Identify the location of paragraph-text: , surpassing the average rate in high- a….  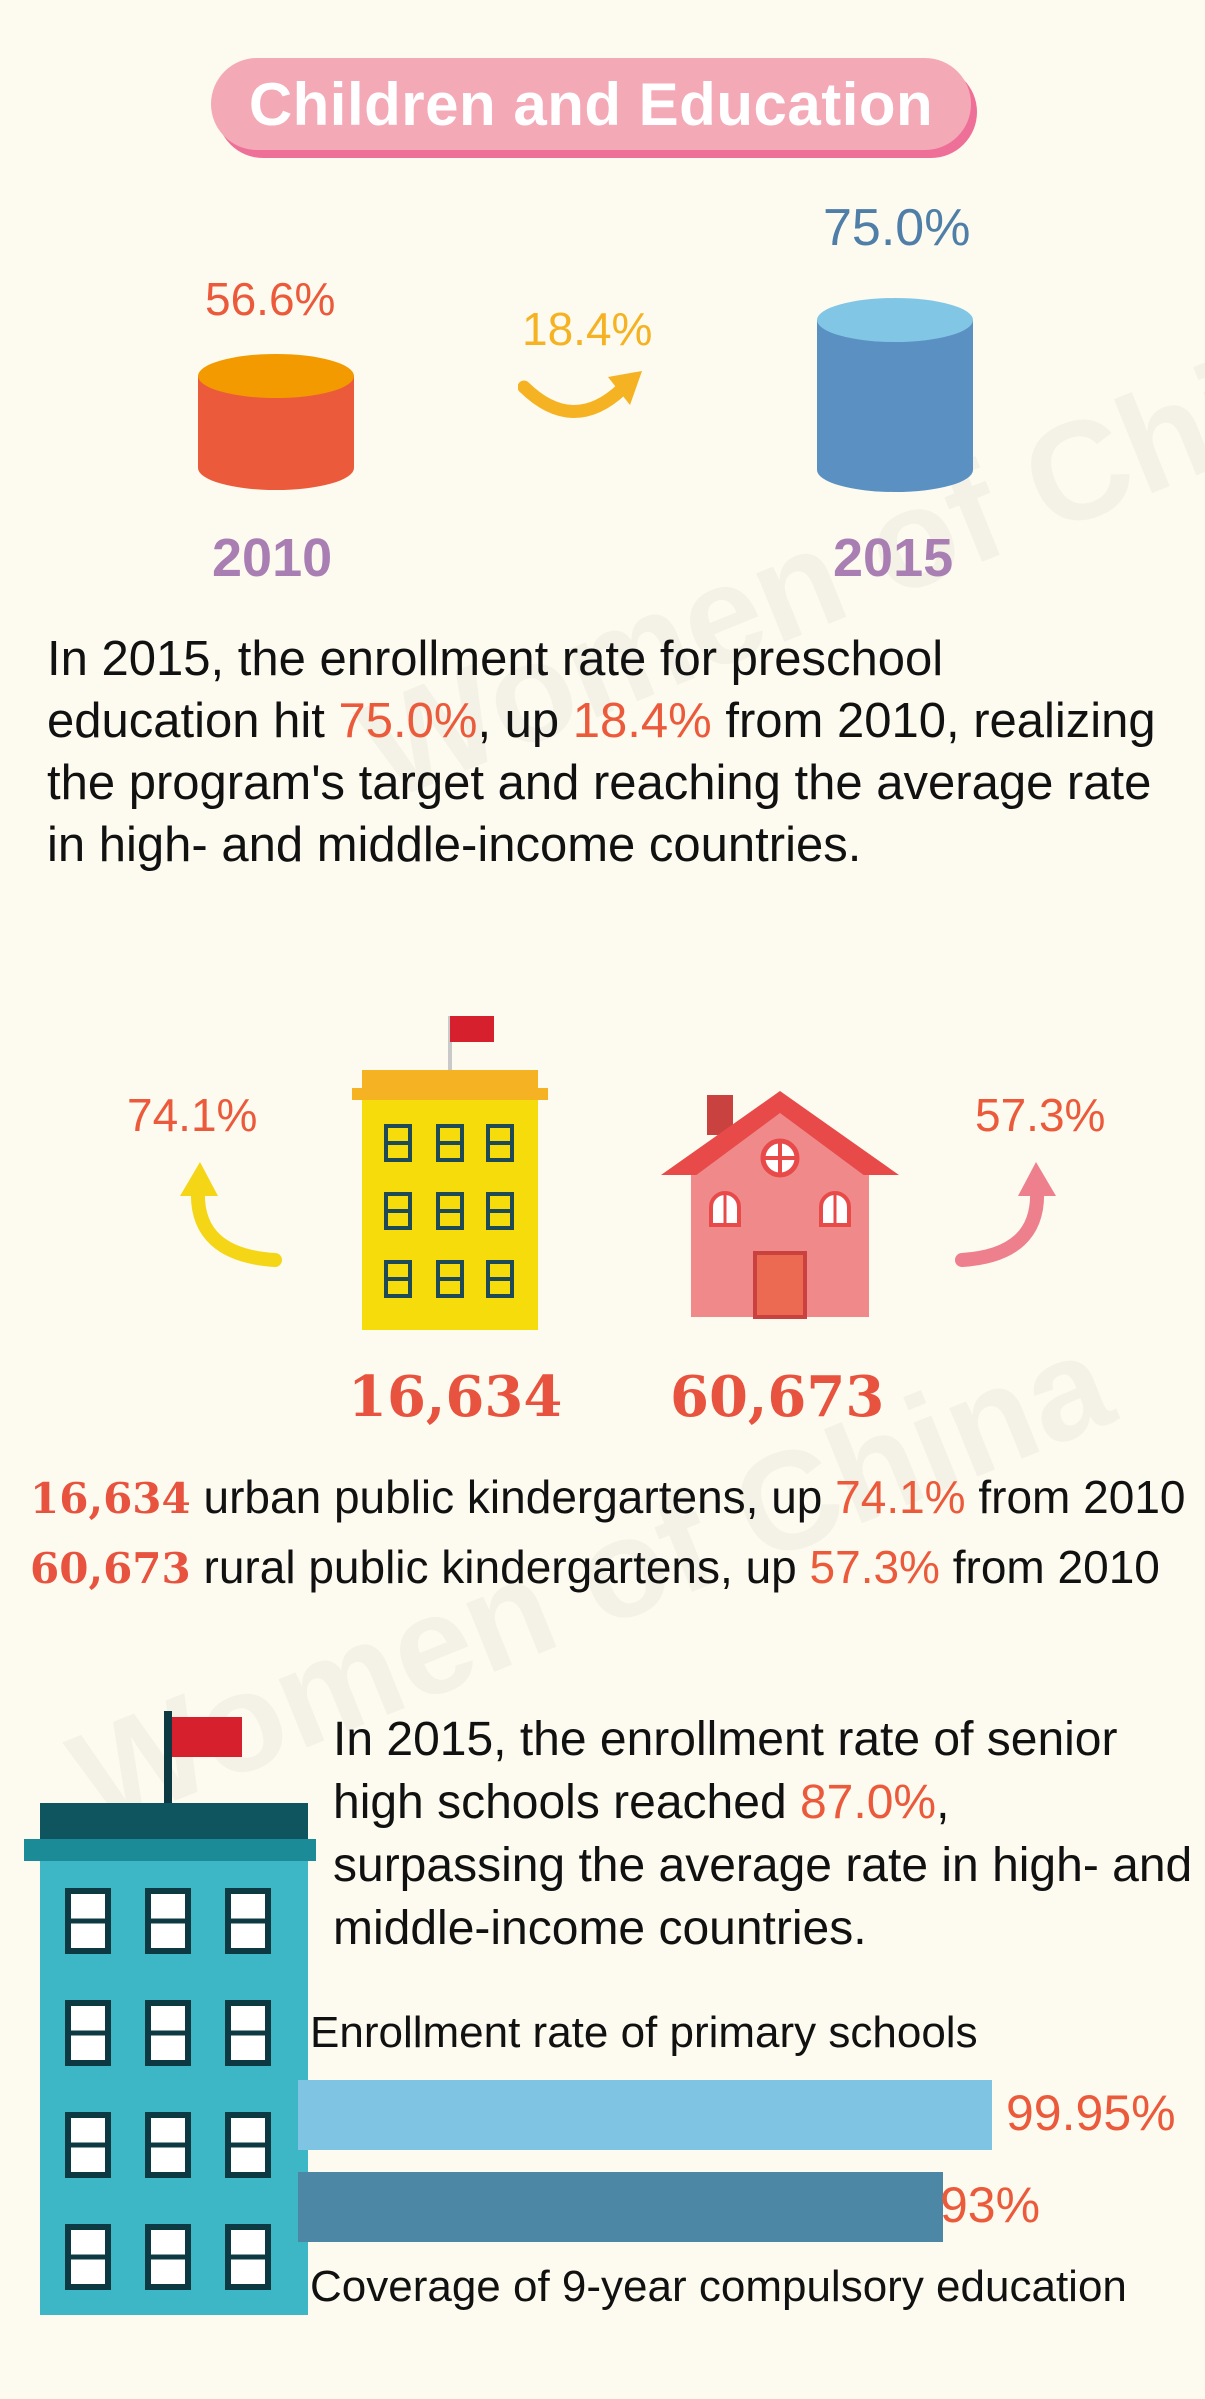
(763, 1865).